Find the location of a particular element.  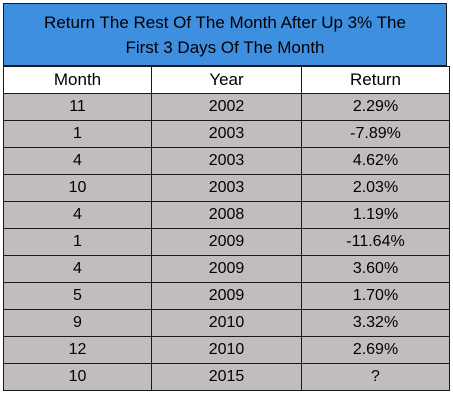

table-row: 4 2008 1.19% is located at coordinates (226, 215).